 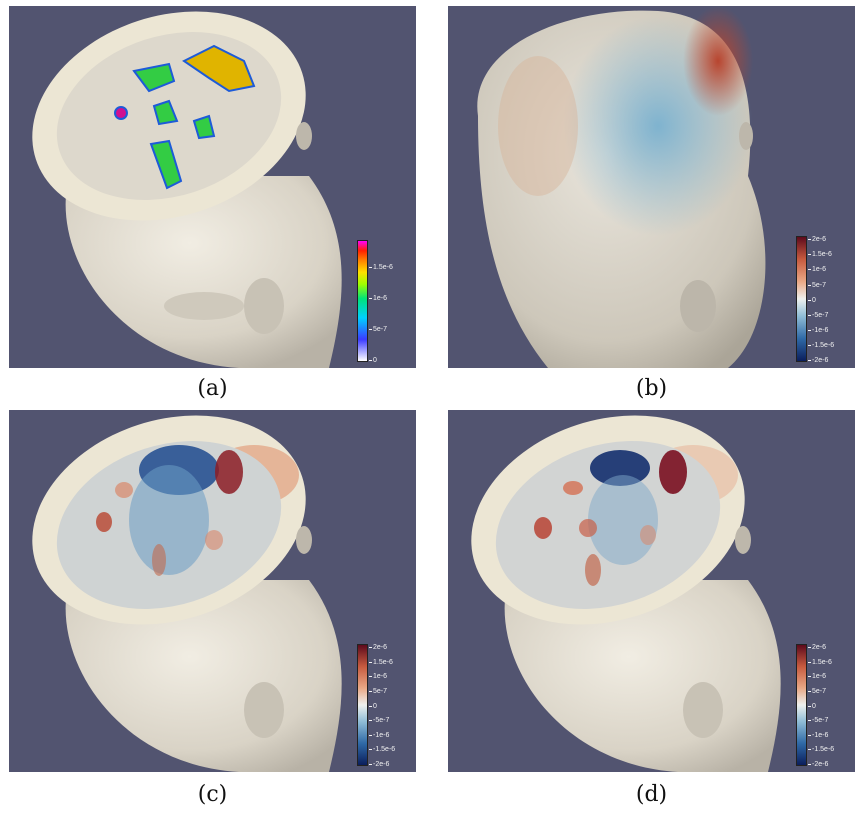 I want to click on figure-caption-c: (c), so click(x=212, y=794).